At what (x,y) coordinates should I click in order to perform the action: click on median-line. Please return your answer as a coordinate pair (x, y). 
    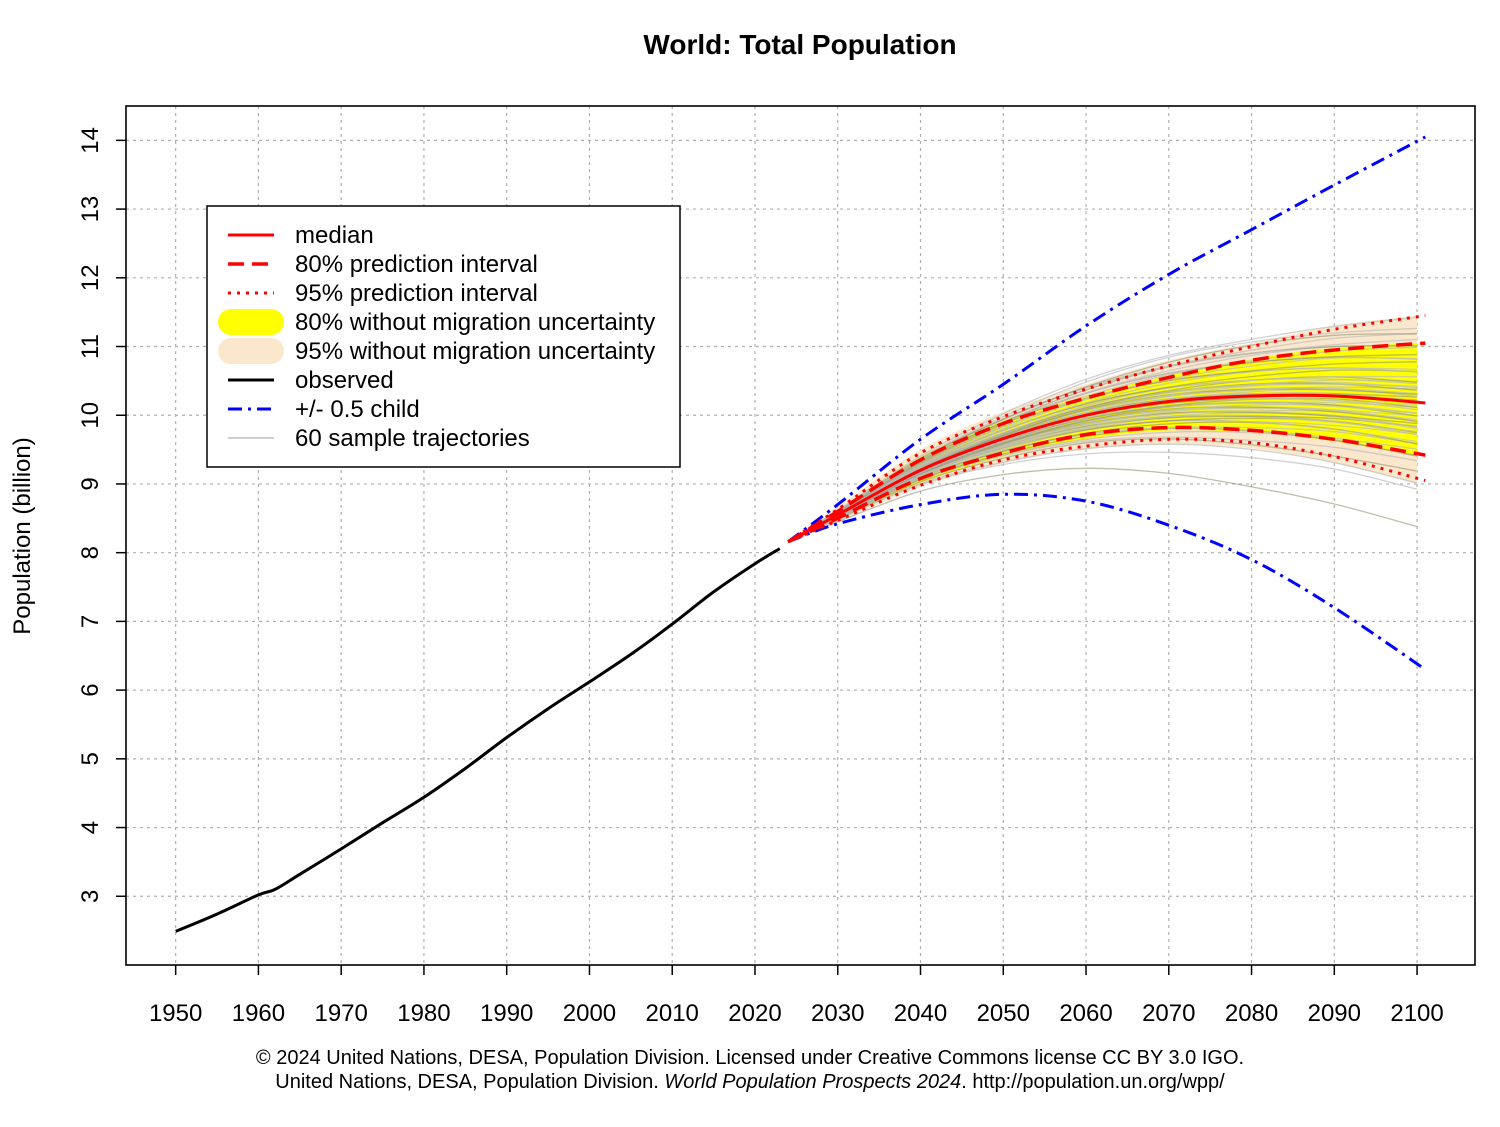
    Looking at the image, I should click on (1106, 468).